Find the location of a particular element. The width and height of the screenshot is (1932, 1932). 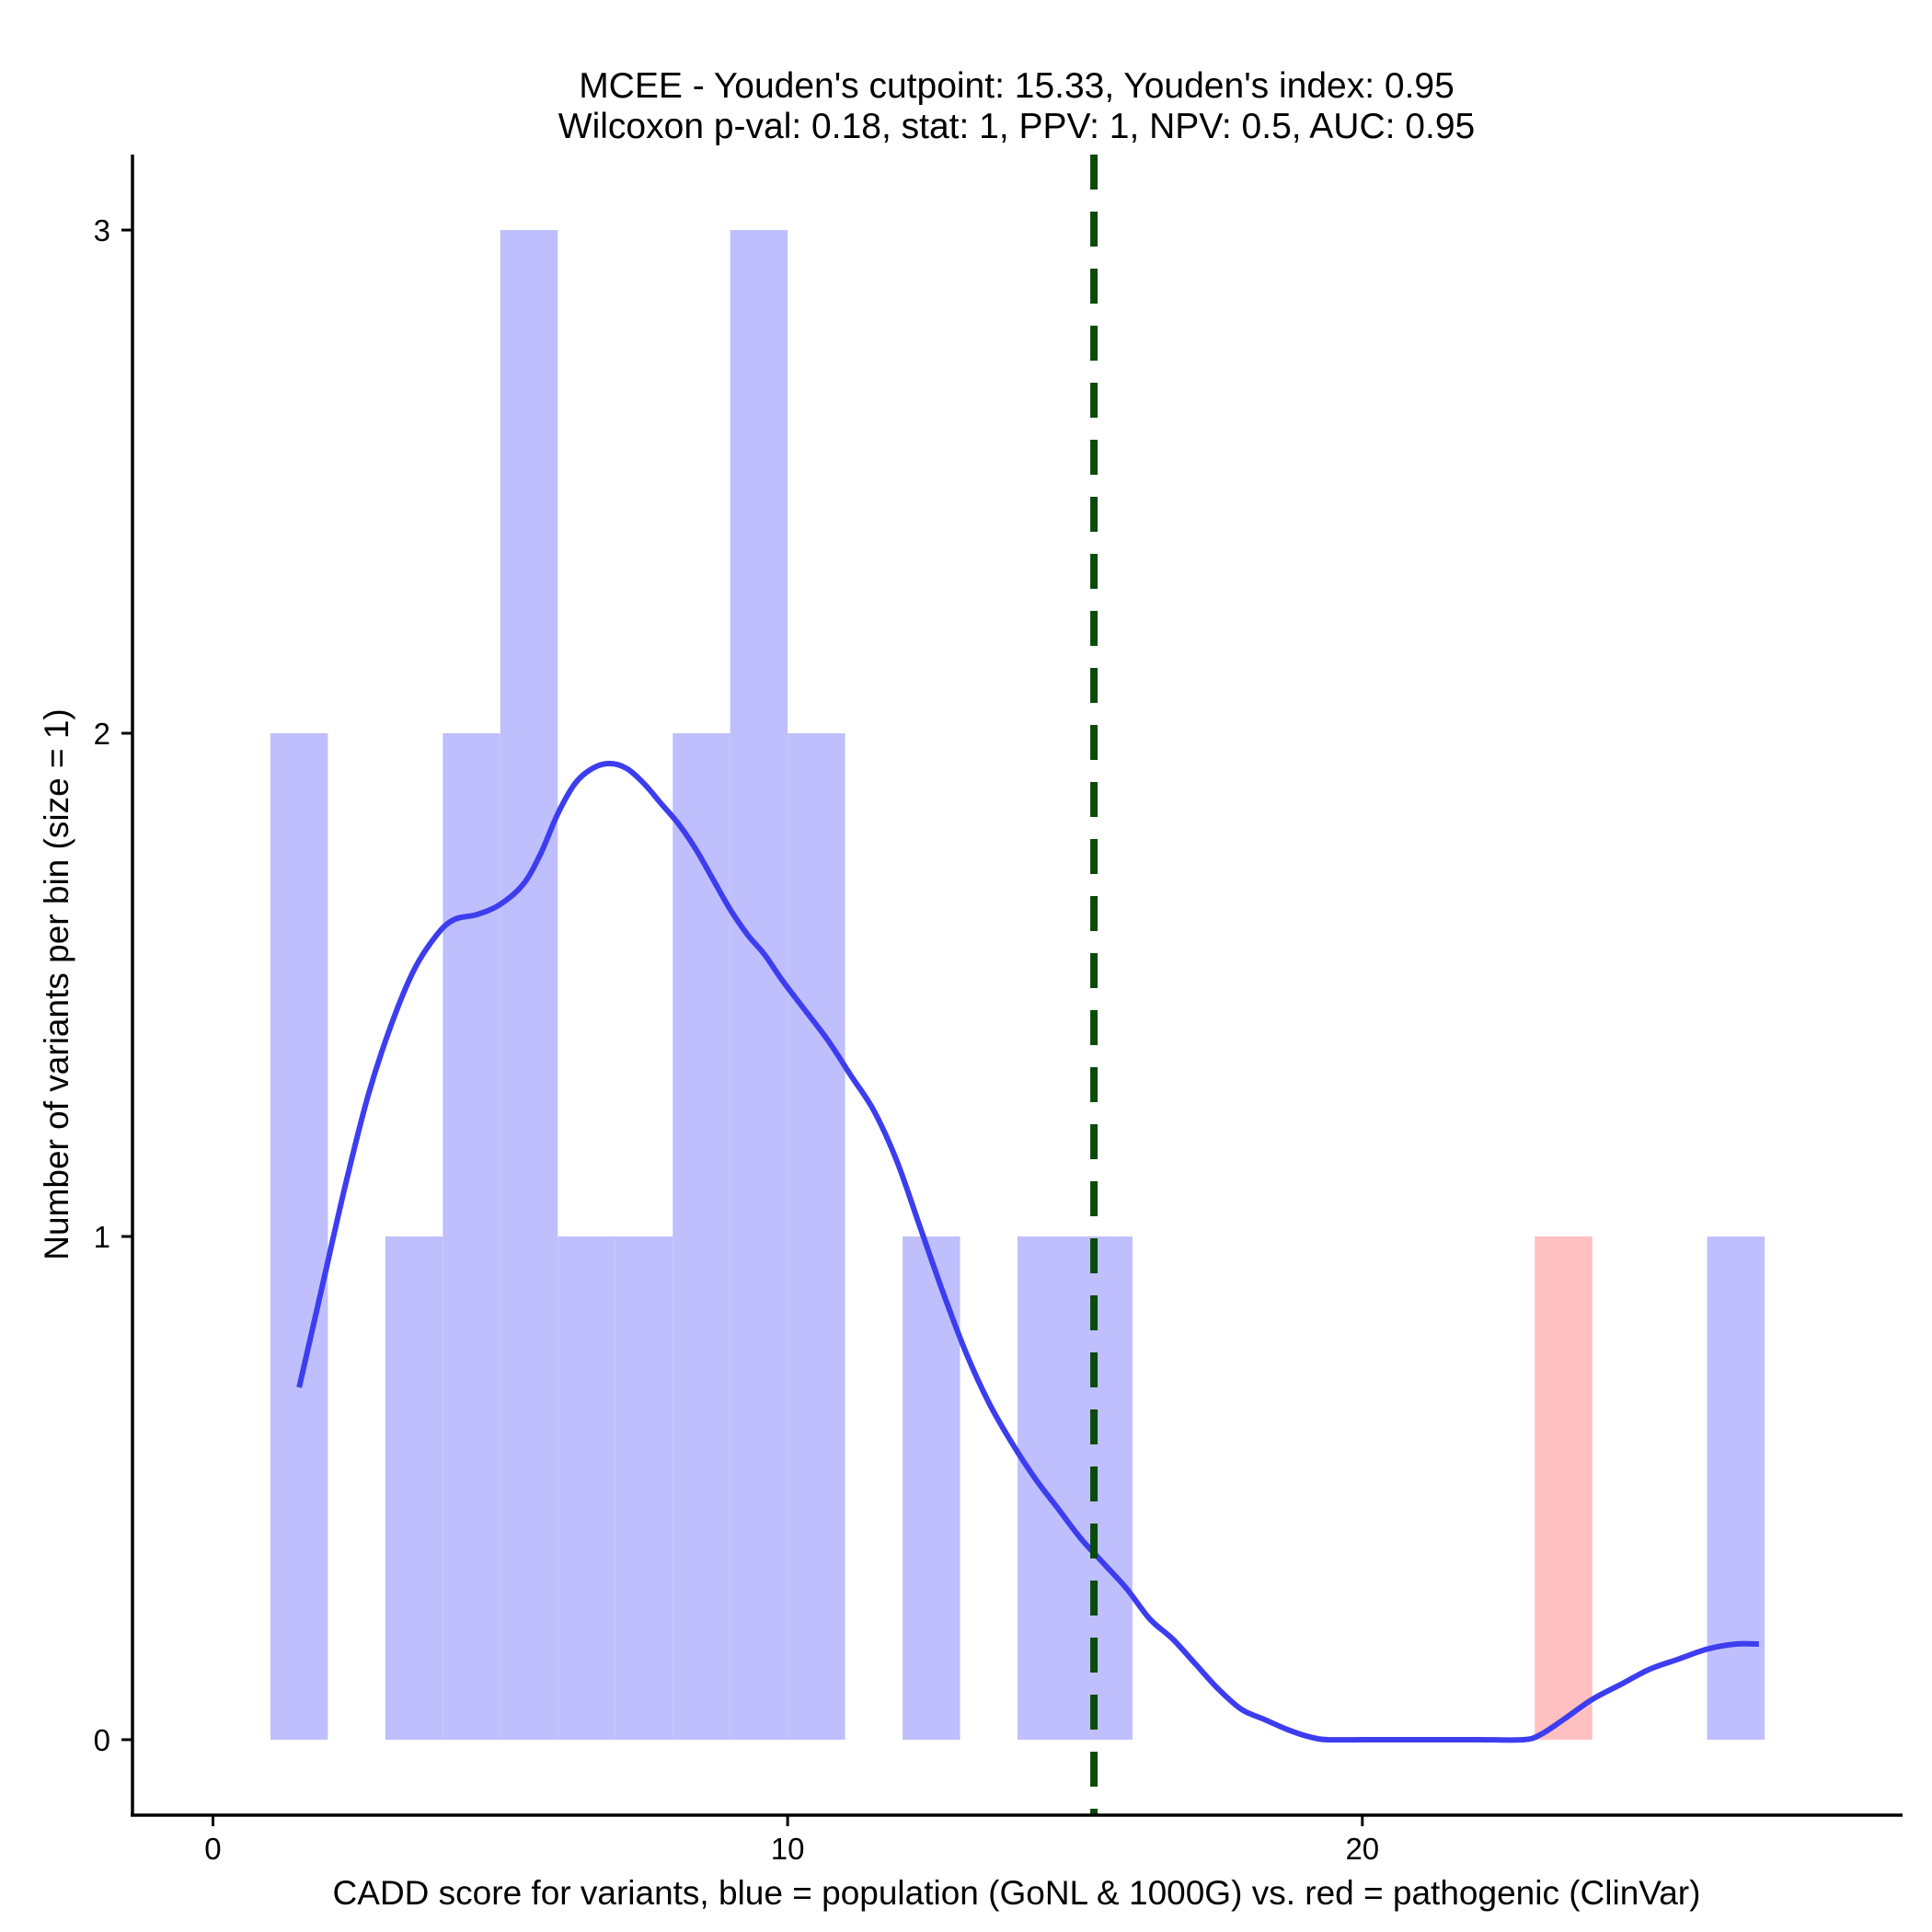

y-axis-label: Number of variants per bin (size = 1) is located at coordinates (56, 983).